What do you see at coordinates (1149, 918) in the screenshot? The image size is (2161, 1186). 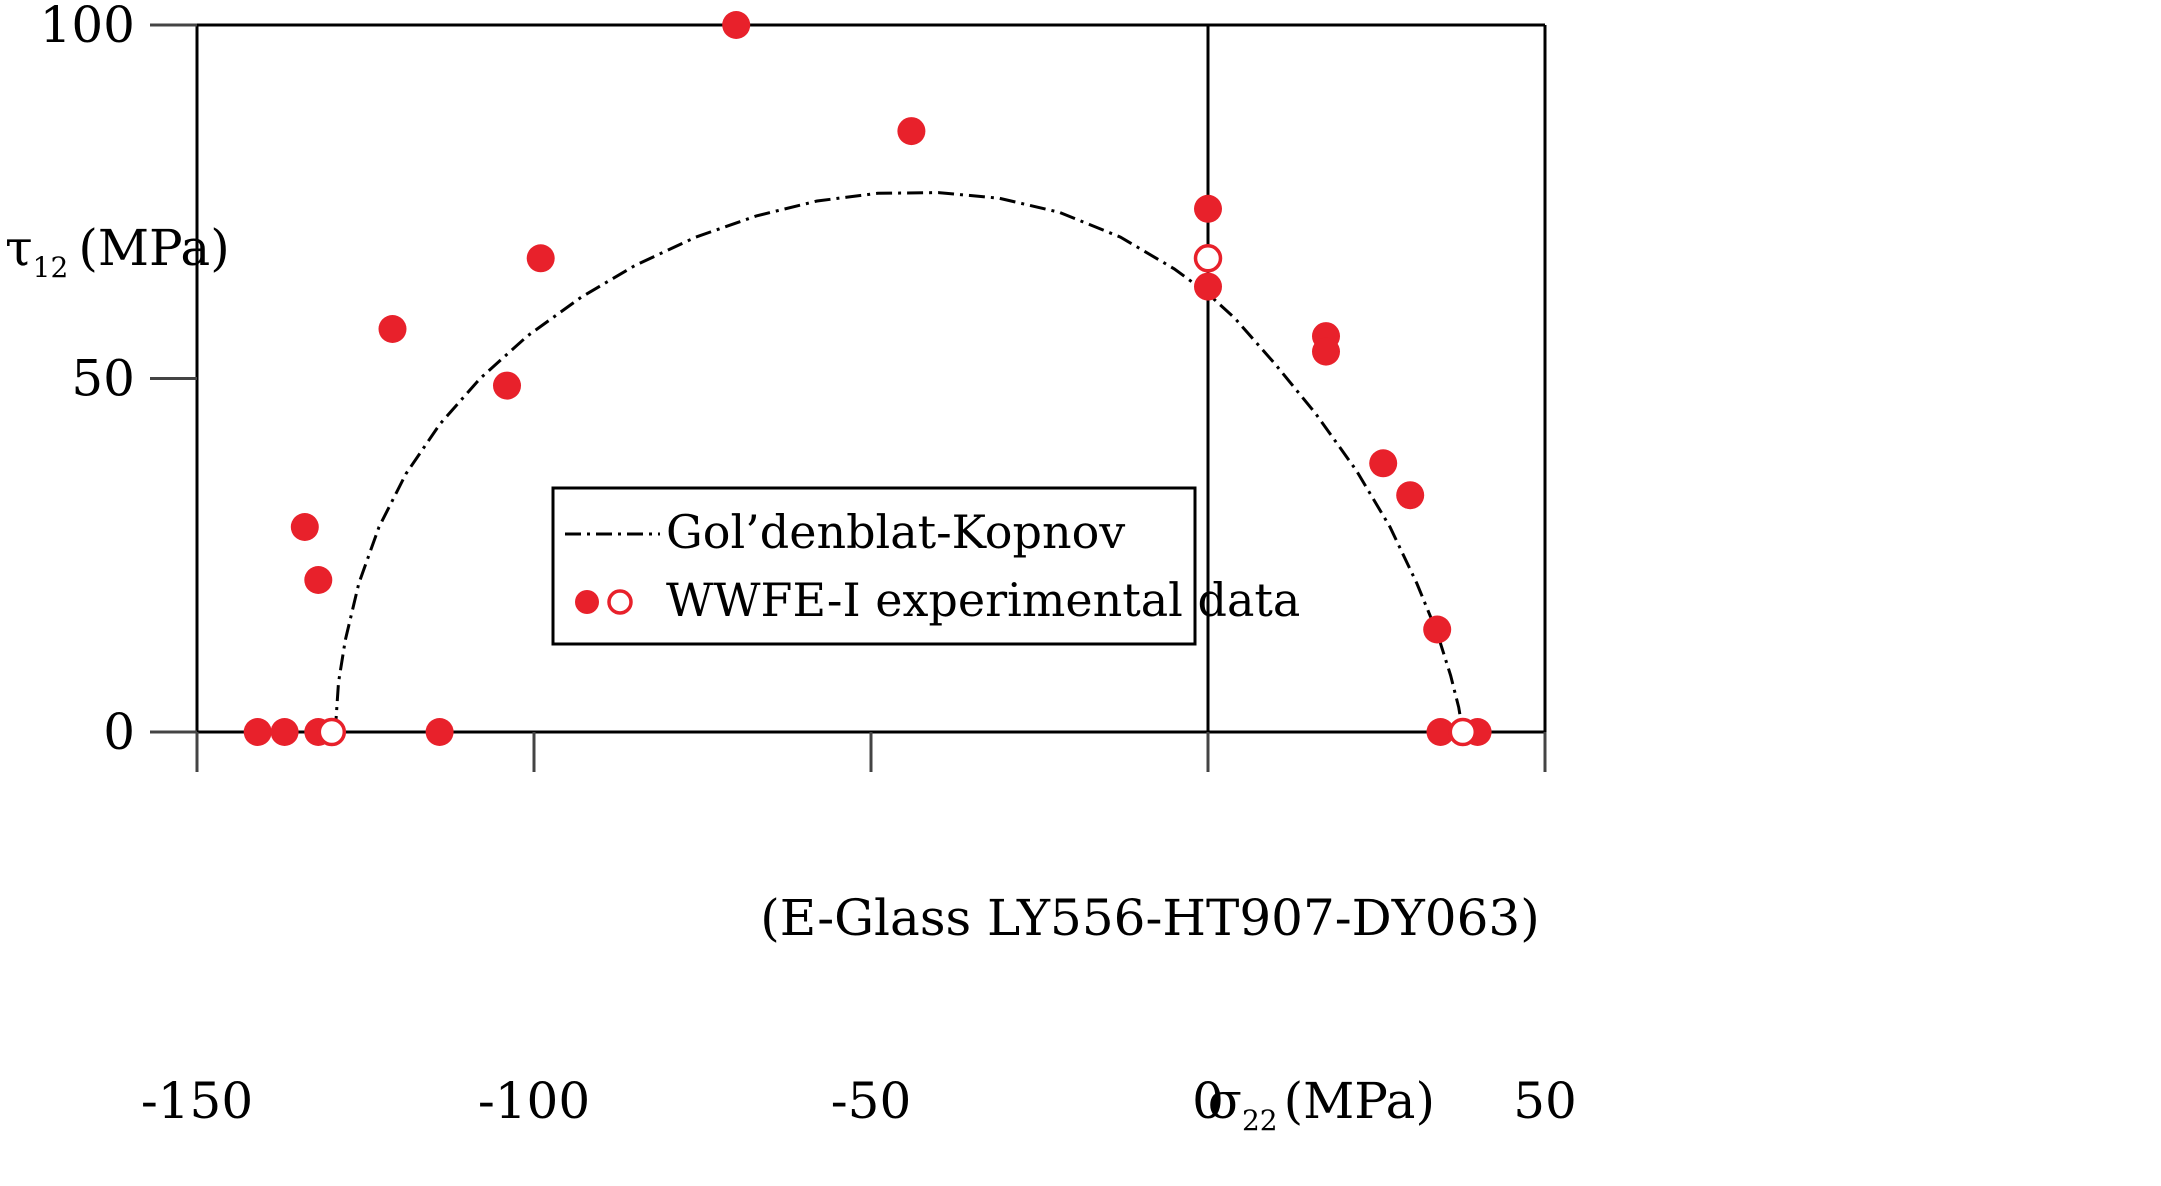 I see `chart-subtitle: (E-Glass LY556-HT907-DY063)` at bounding box center [1149, 918].